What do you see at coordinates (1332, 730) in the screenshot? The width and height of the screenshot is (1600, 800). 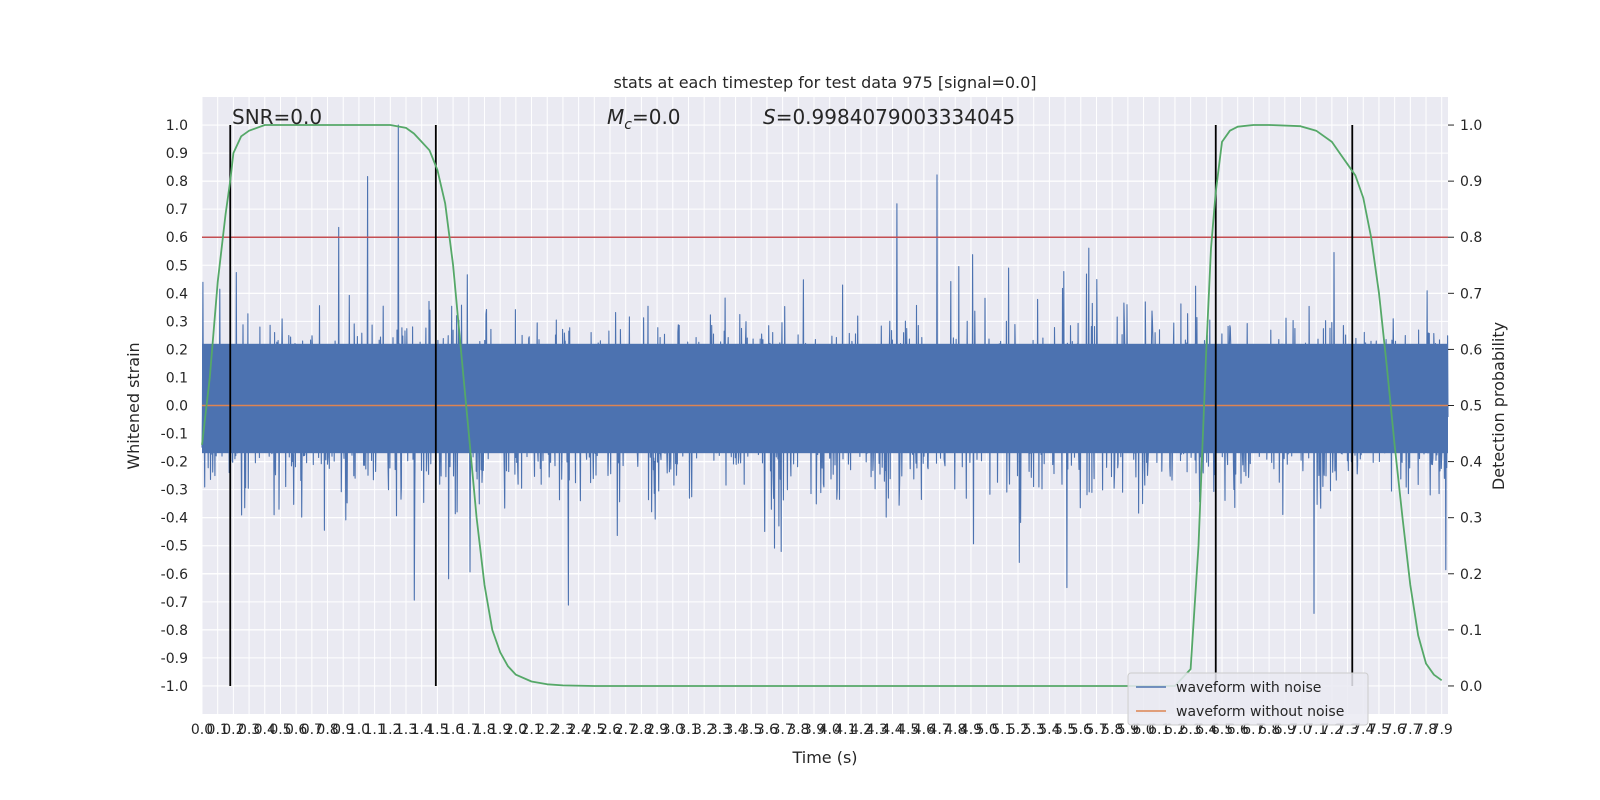 I see `x-tick-label: 7.2` at bounding box center [1332, 730].